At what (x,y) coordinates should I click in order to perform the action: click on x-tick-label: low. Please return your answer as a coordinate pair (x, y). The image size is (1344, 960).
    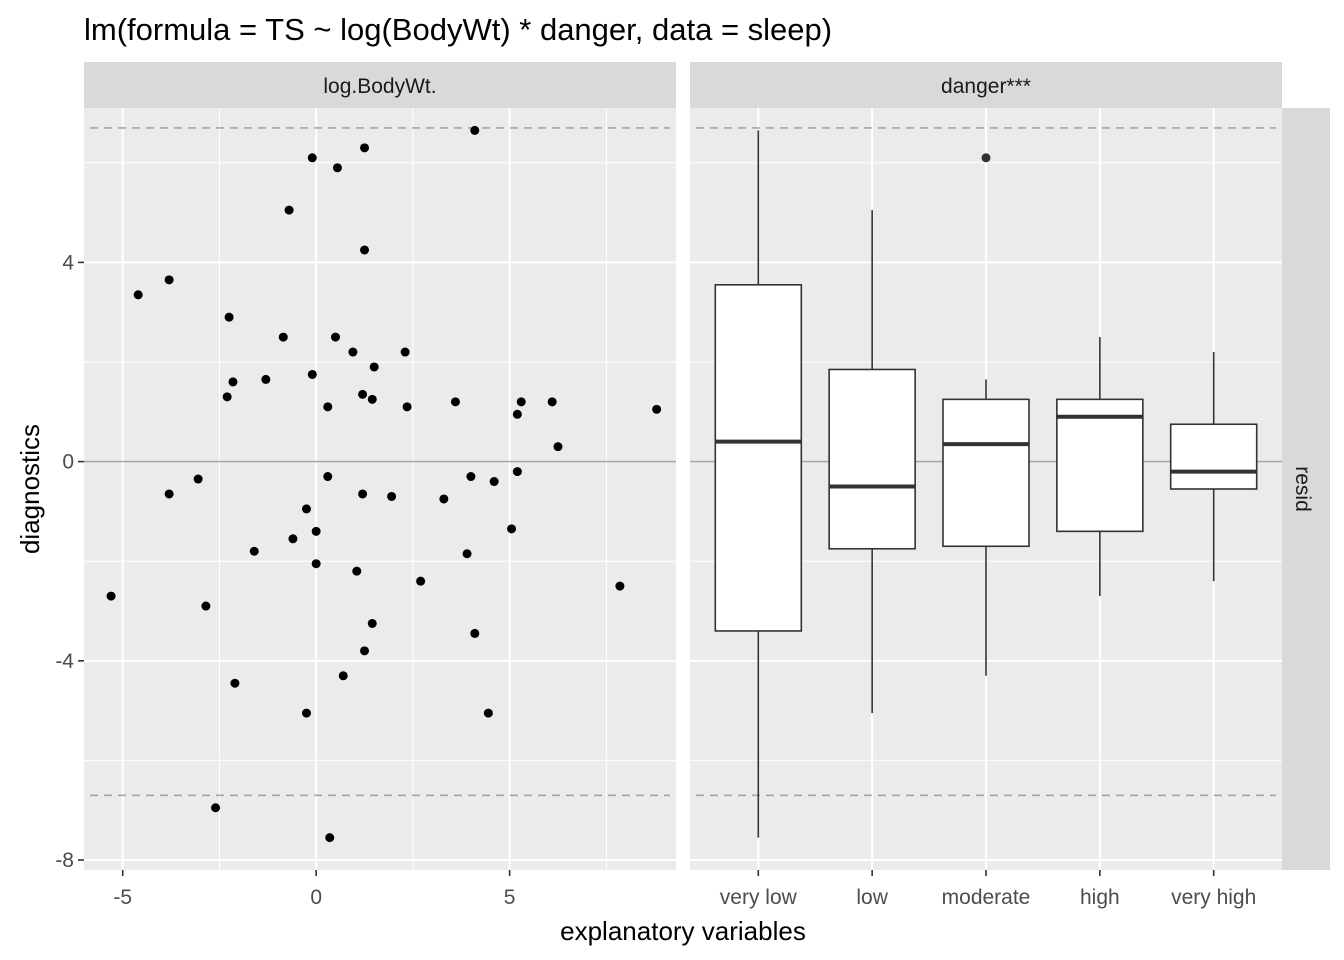
    Looking at the image, I should click on (872, 897).